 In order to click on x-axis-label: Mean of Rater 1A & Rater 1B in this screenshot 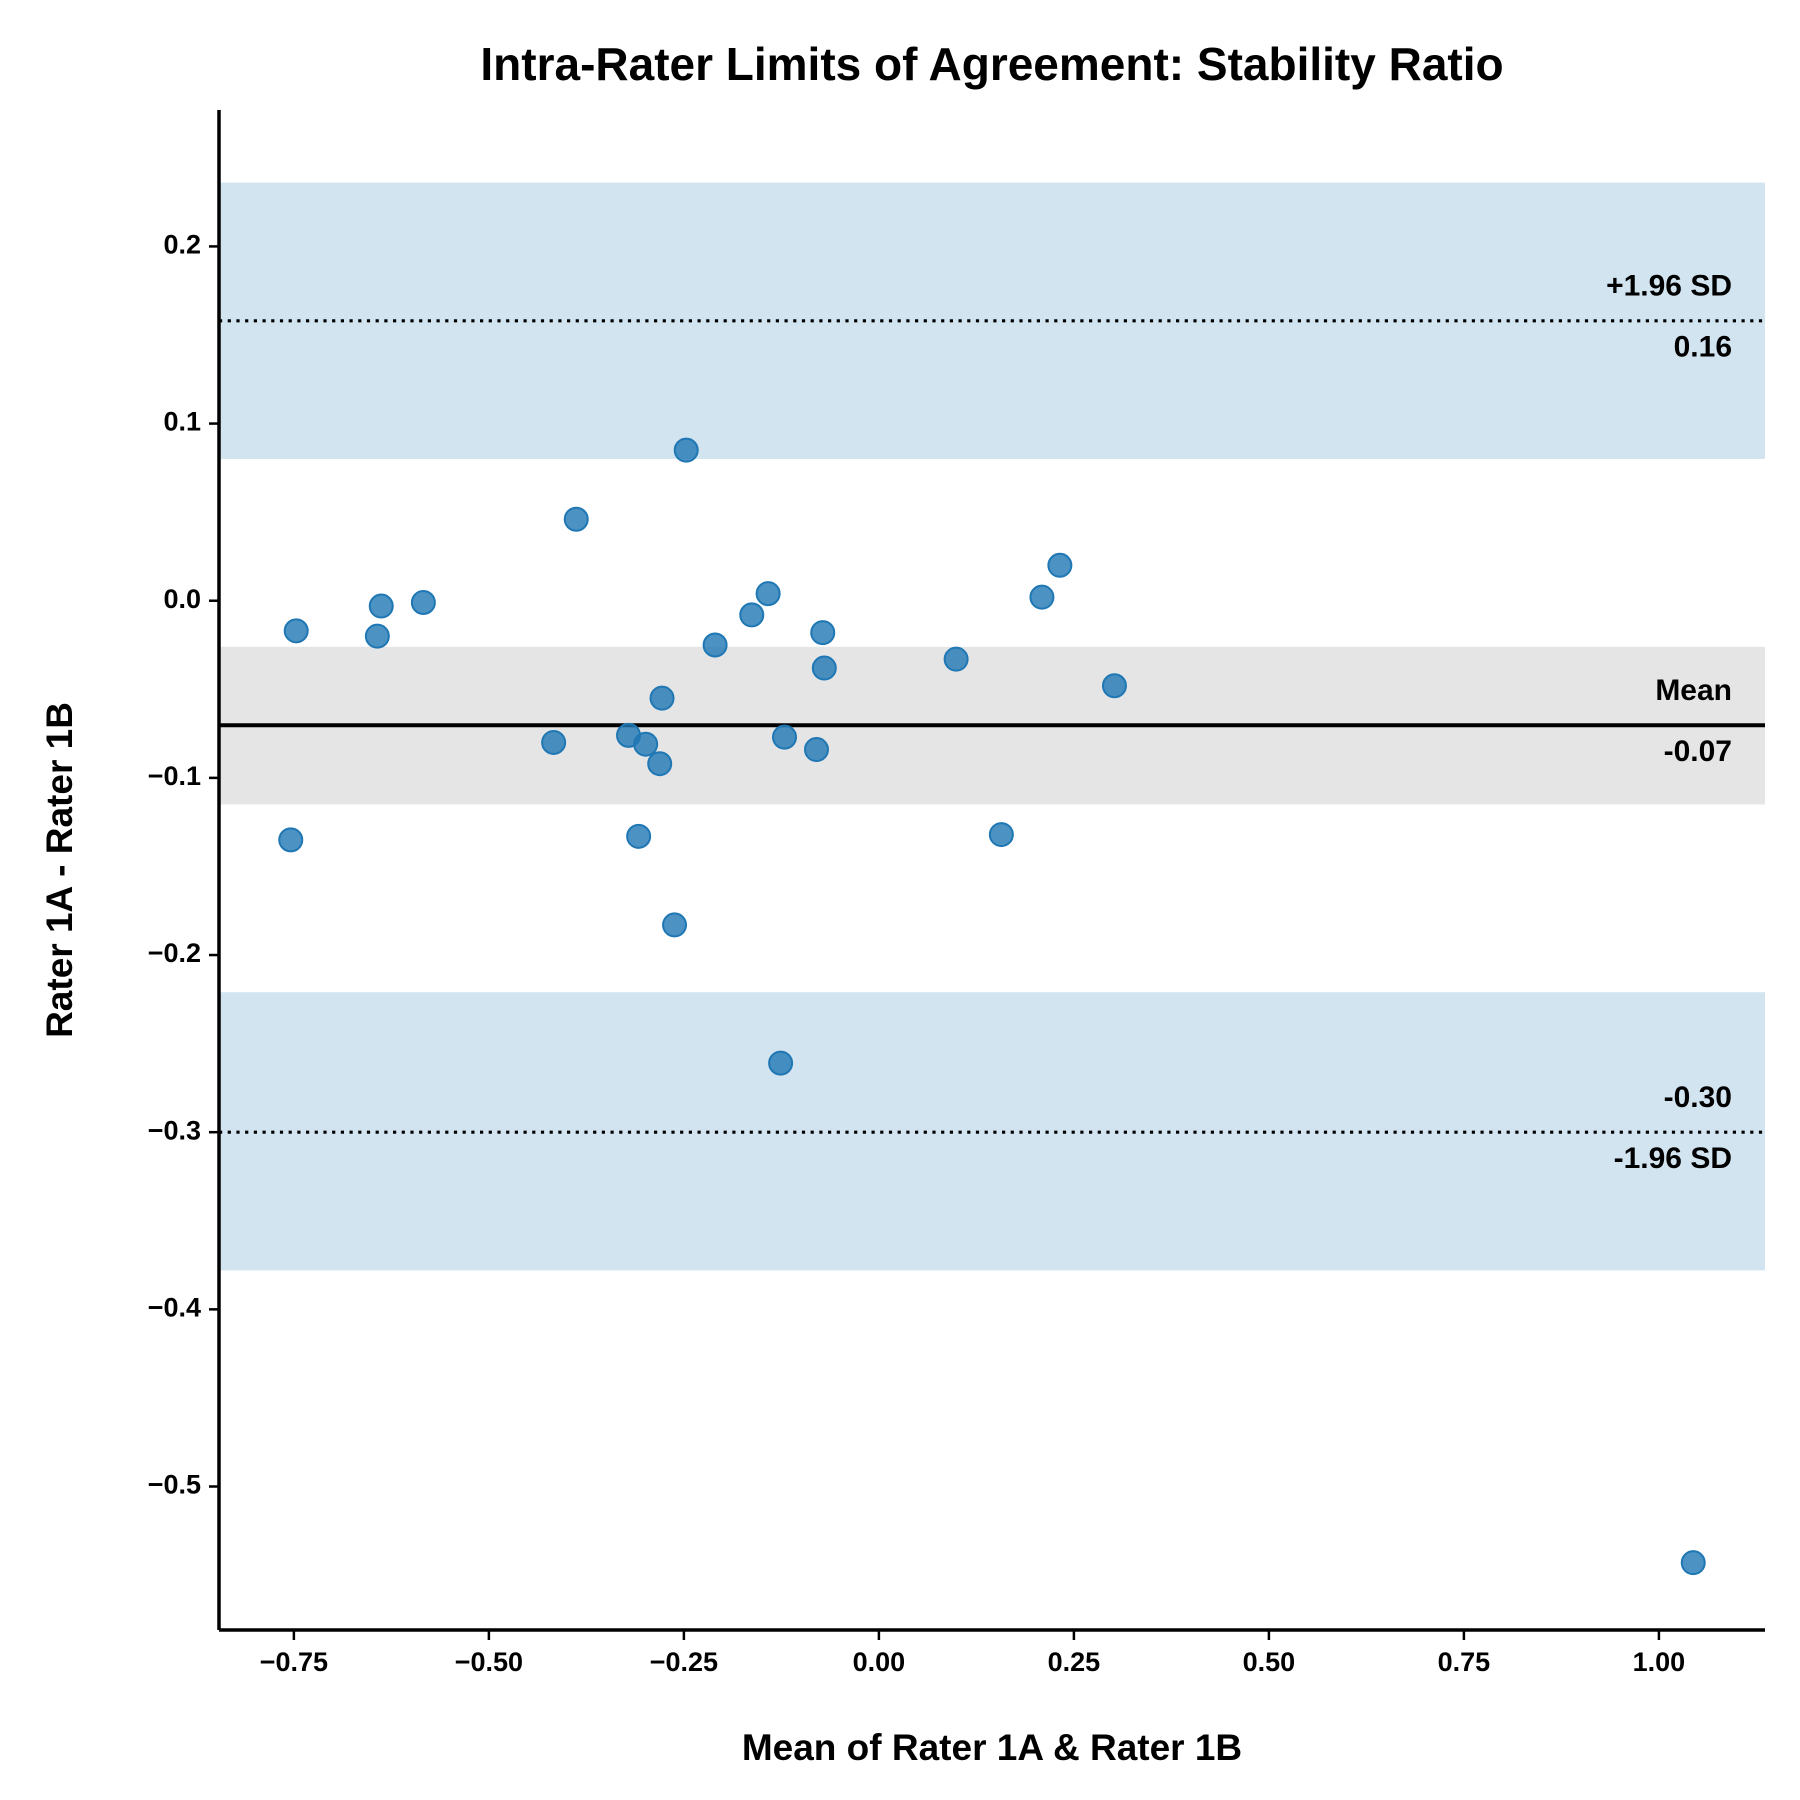, I will do `click(992, 1747)`.